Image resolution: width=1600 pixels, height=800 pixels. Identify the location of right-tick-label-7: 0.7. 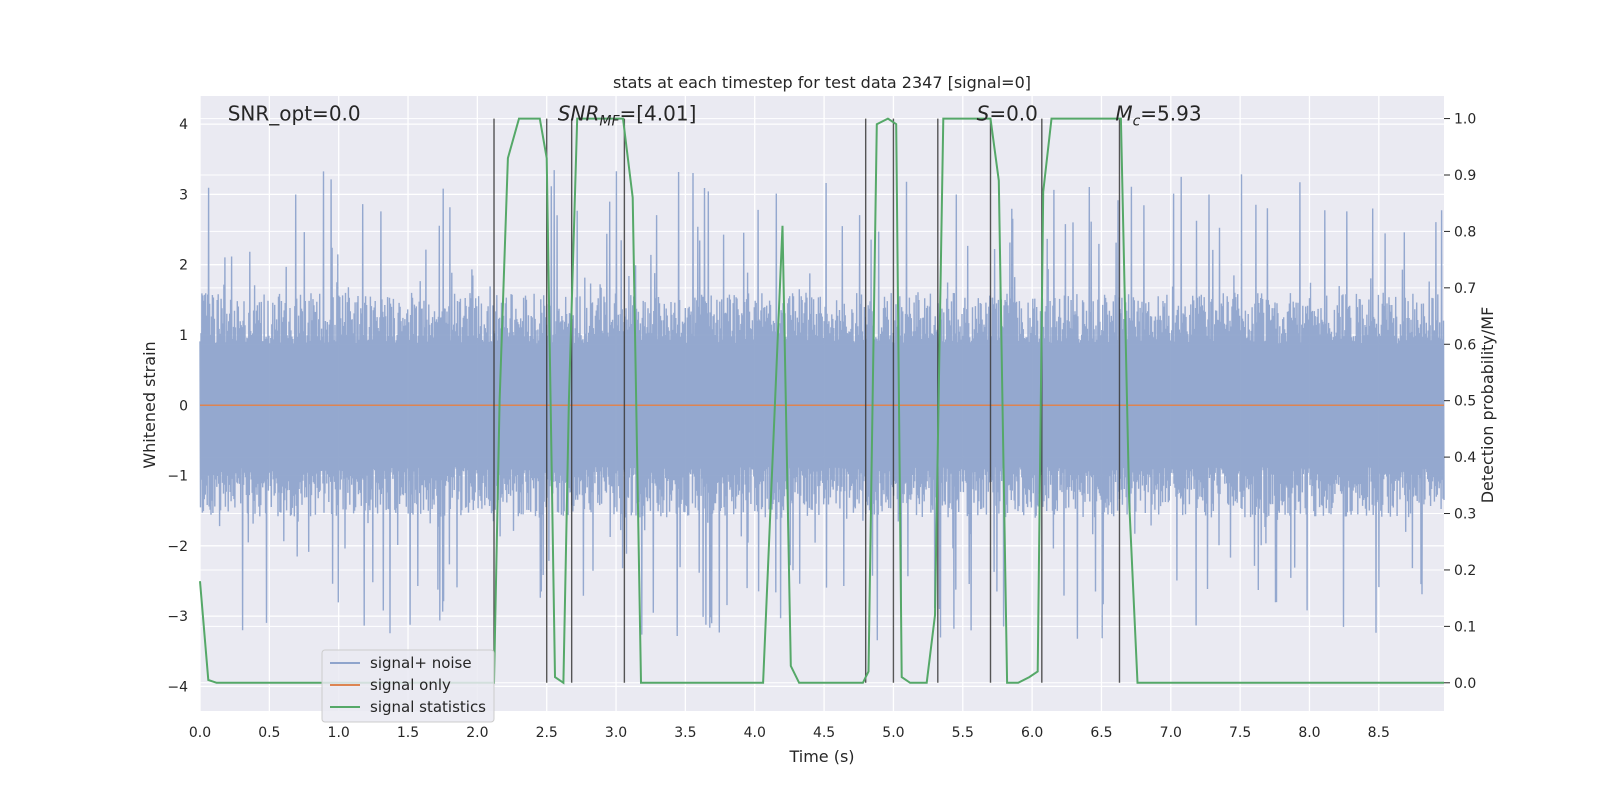
(1465, 289).